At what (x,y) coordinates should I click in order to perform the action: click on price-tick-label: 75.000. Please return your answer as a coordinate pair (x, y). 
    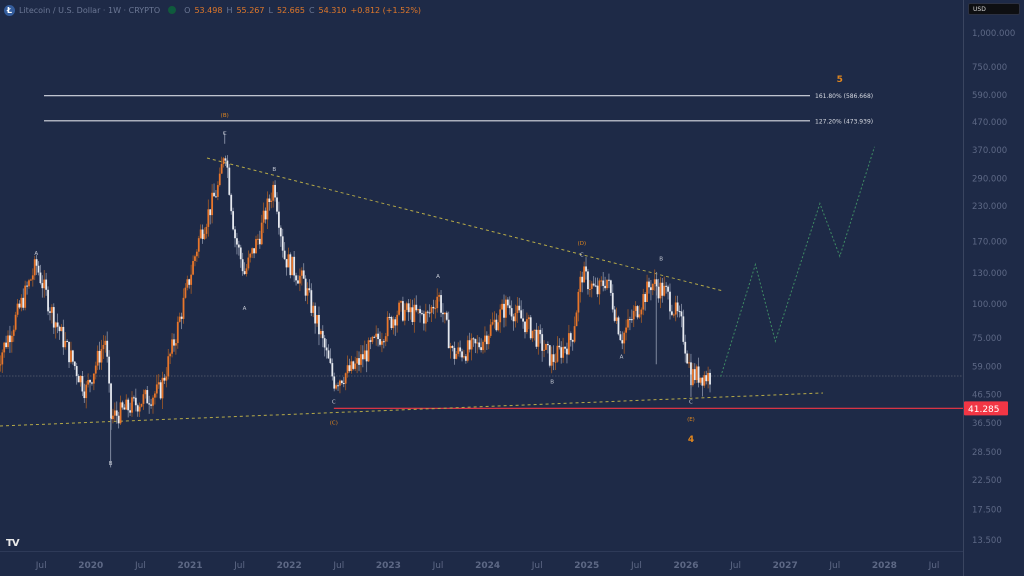
    Looking at the image, I should click on (987, 339).